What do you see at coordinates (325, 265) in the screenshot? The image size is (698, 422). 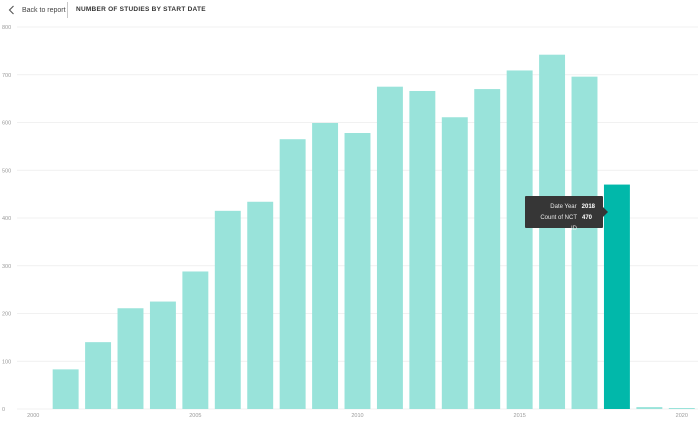 I see `bar-2009` at bounding box center [325, 265].